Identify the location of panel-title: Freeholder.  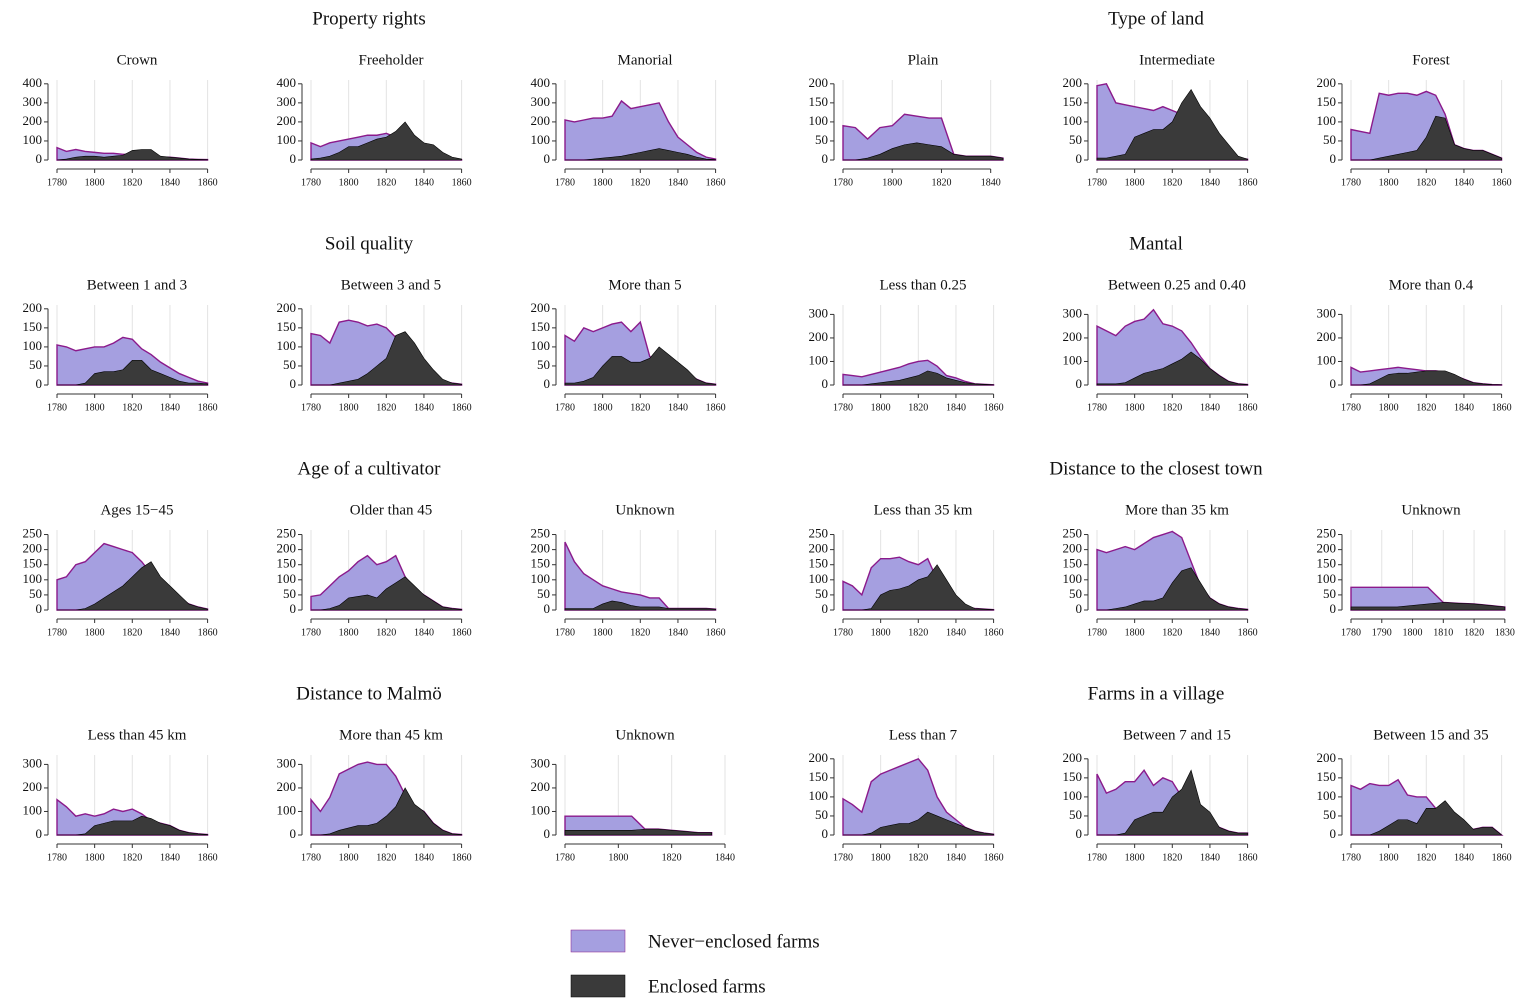
(391, 60).